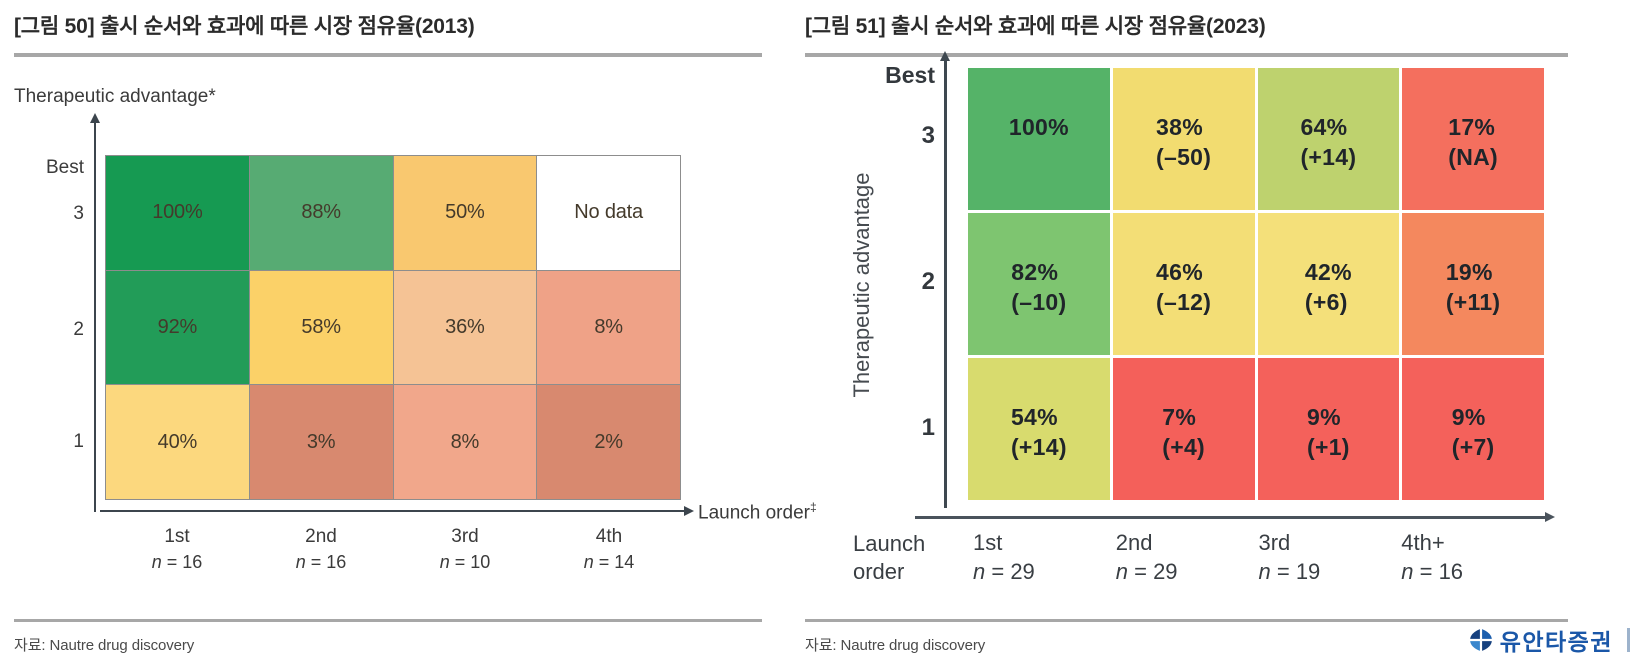 Image resolution: width=1634 pixels, height=659 pixels. I want to click on heatmap-cell: 7% (+4), so click(1183, 429).